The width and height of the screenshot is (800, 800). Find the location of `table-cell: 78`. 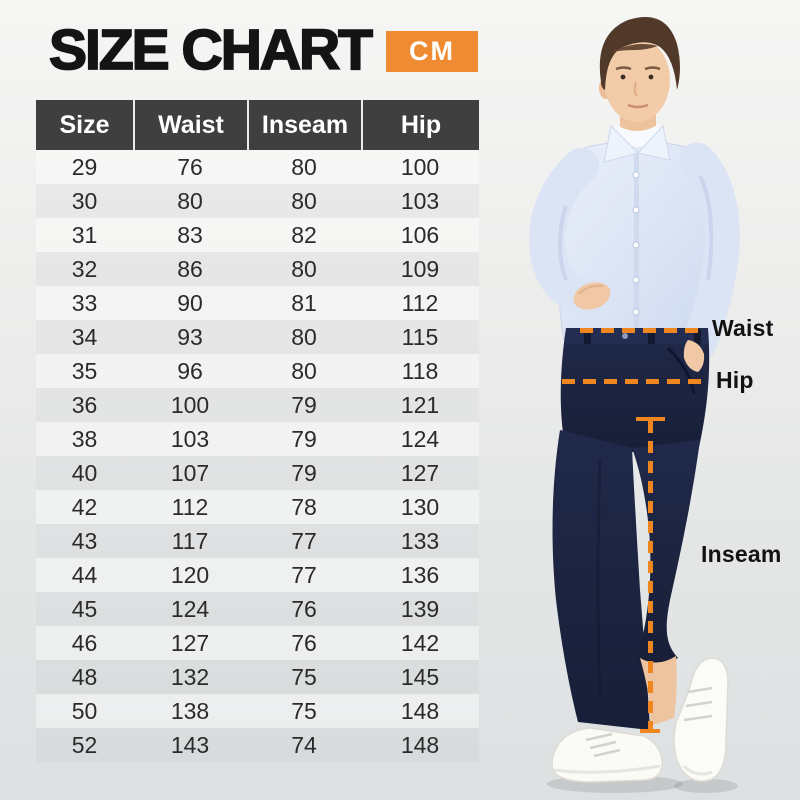

table-cell: 78 is located at coordinates (304, 506).